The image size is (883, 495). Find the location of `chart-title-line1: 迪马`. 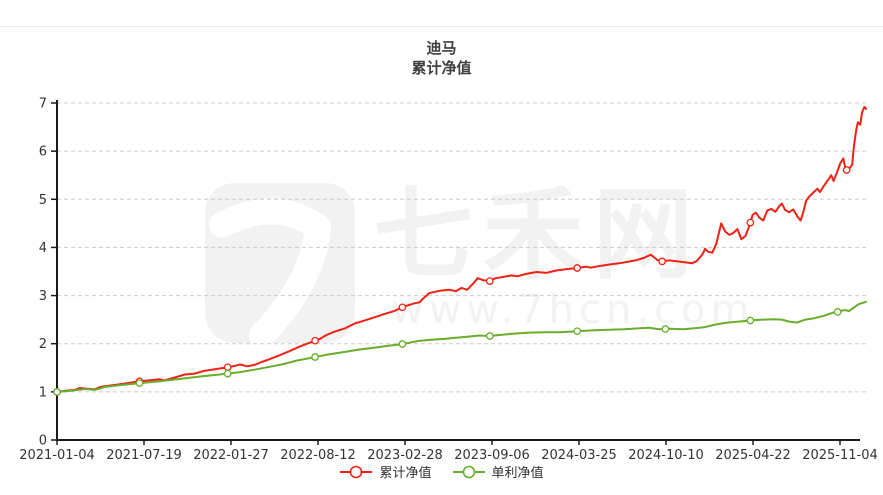

chart-title-line1: 迪马 is located at coordinates (441, 48).